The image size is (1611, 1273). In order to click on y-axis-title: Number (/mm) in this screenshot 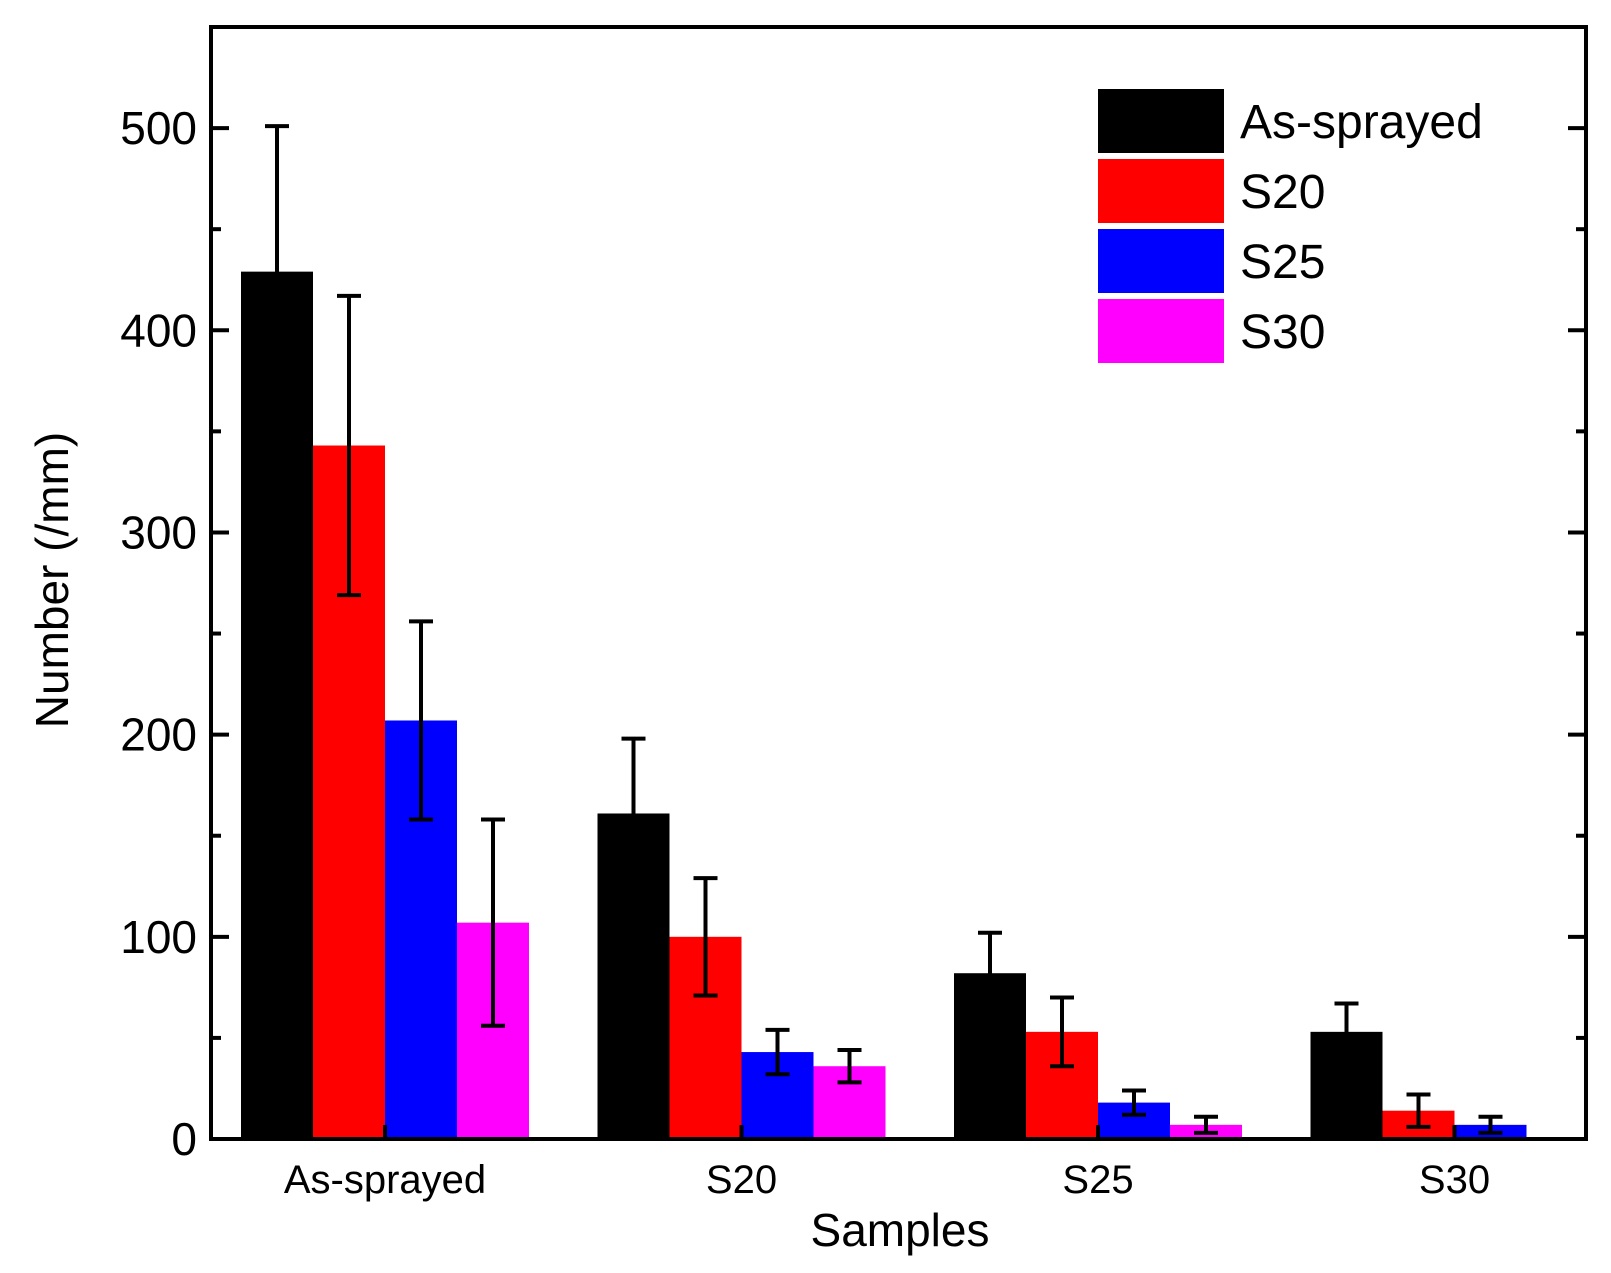, I will do `click(52, 580)`.